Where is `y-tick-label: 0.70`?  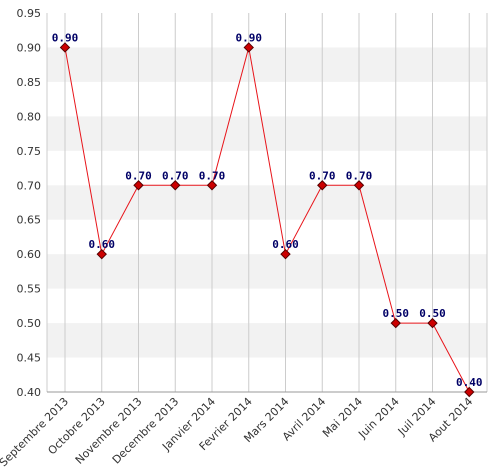
y-tick-label: 0.70 is located at coordinates (29, 185).